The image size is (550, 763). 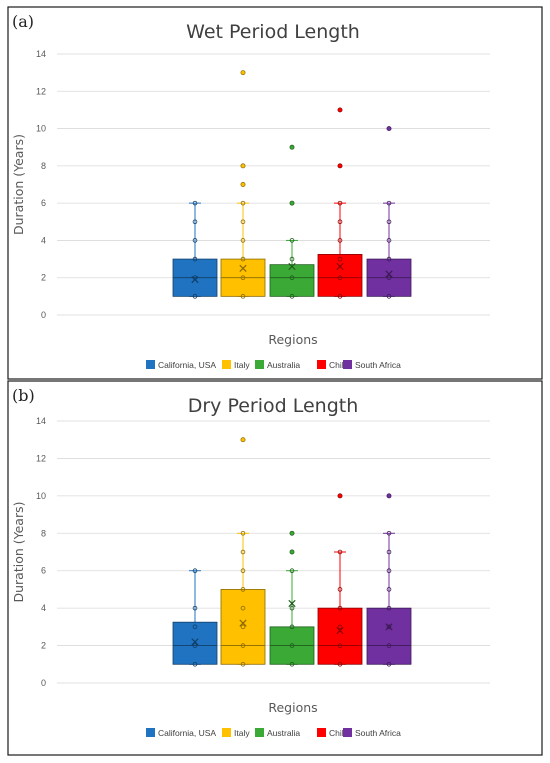 What do you see at coordinates (372, 365) in the screenshot?
I see `legend-item: South Africa` at bounding box center [372, 365].